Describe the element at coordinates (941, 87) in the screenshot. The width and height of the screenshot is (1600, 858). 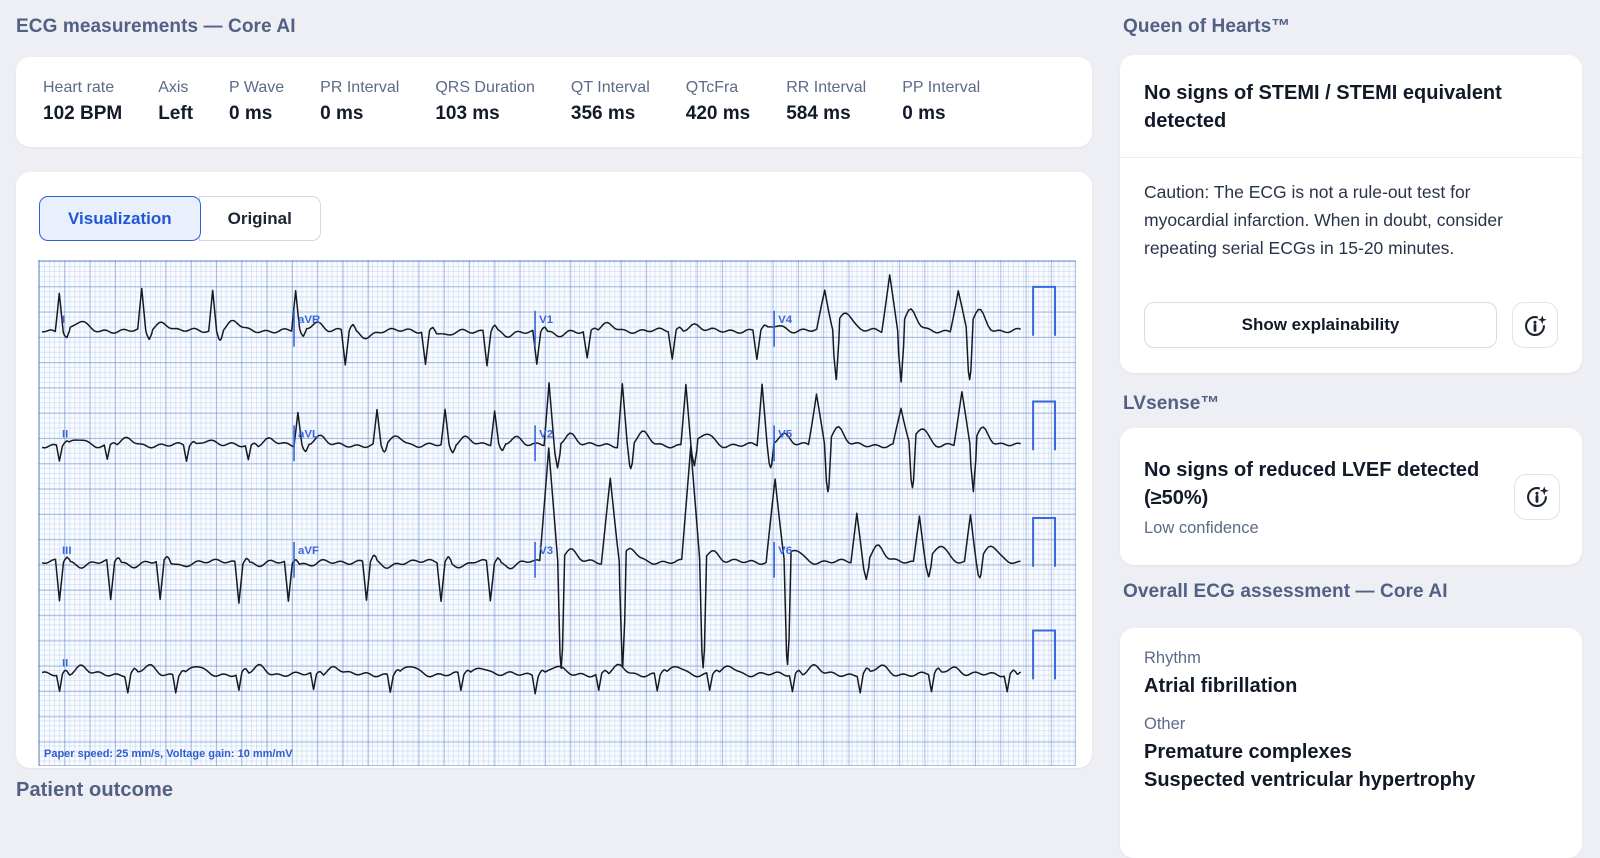
I see `measurement-label: PP Interval` at that location.